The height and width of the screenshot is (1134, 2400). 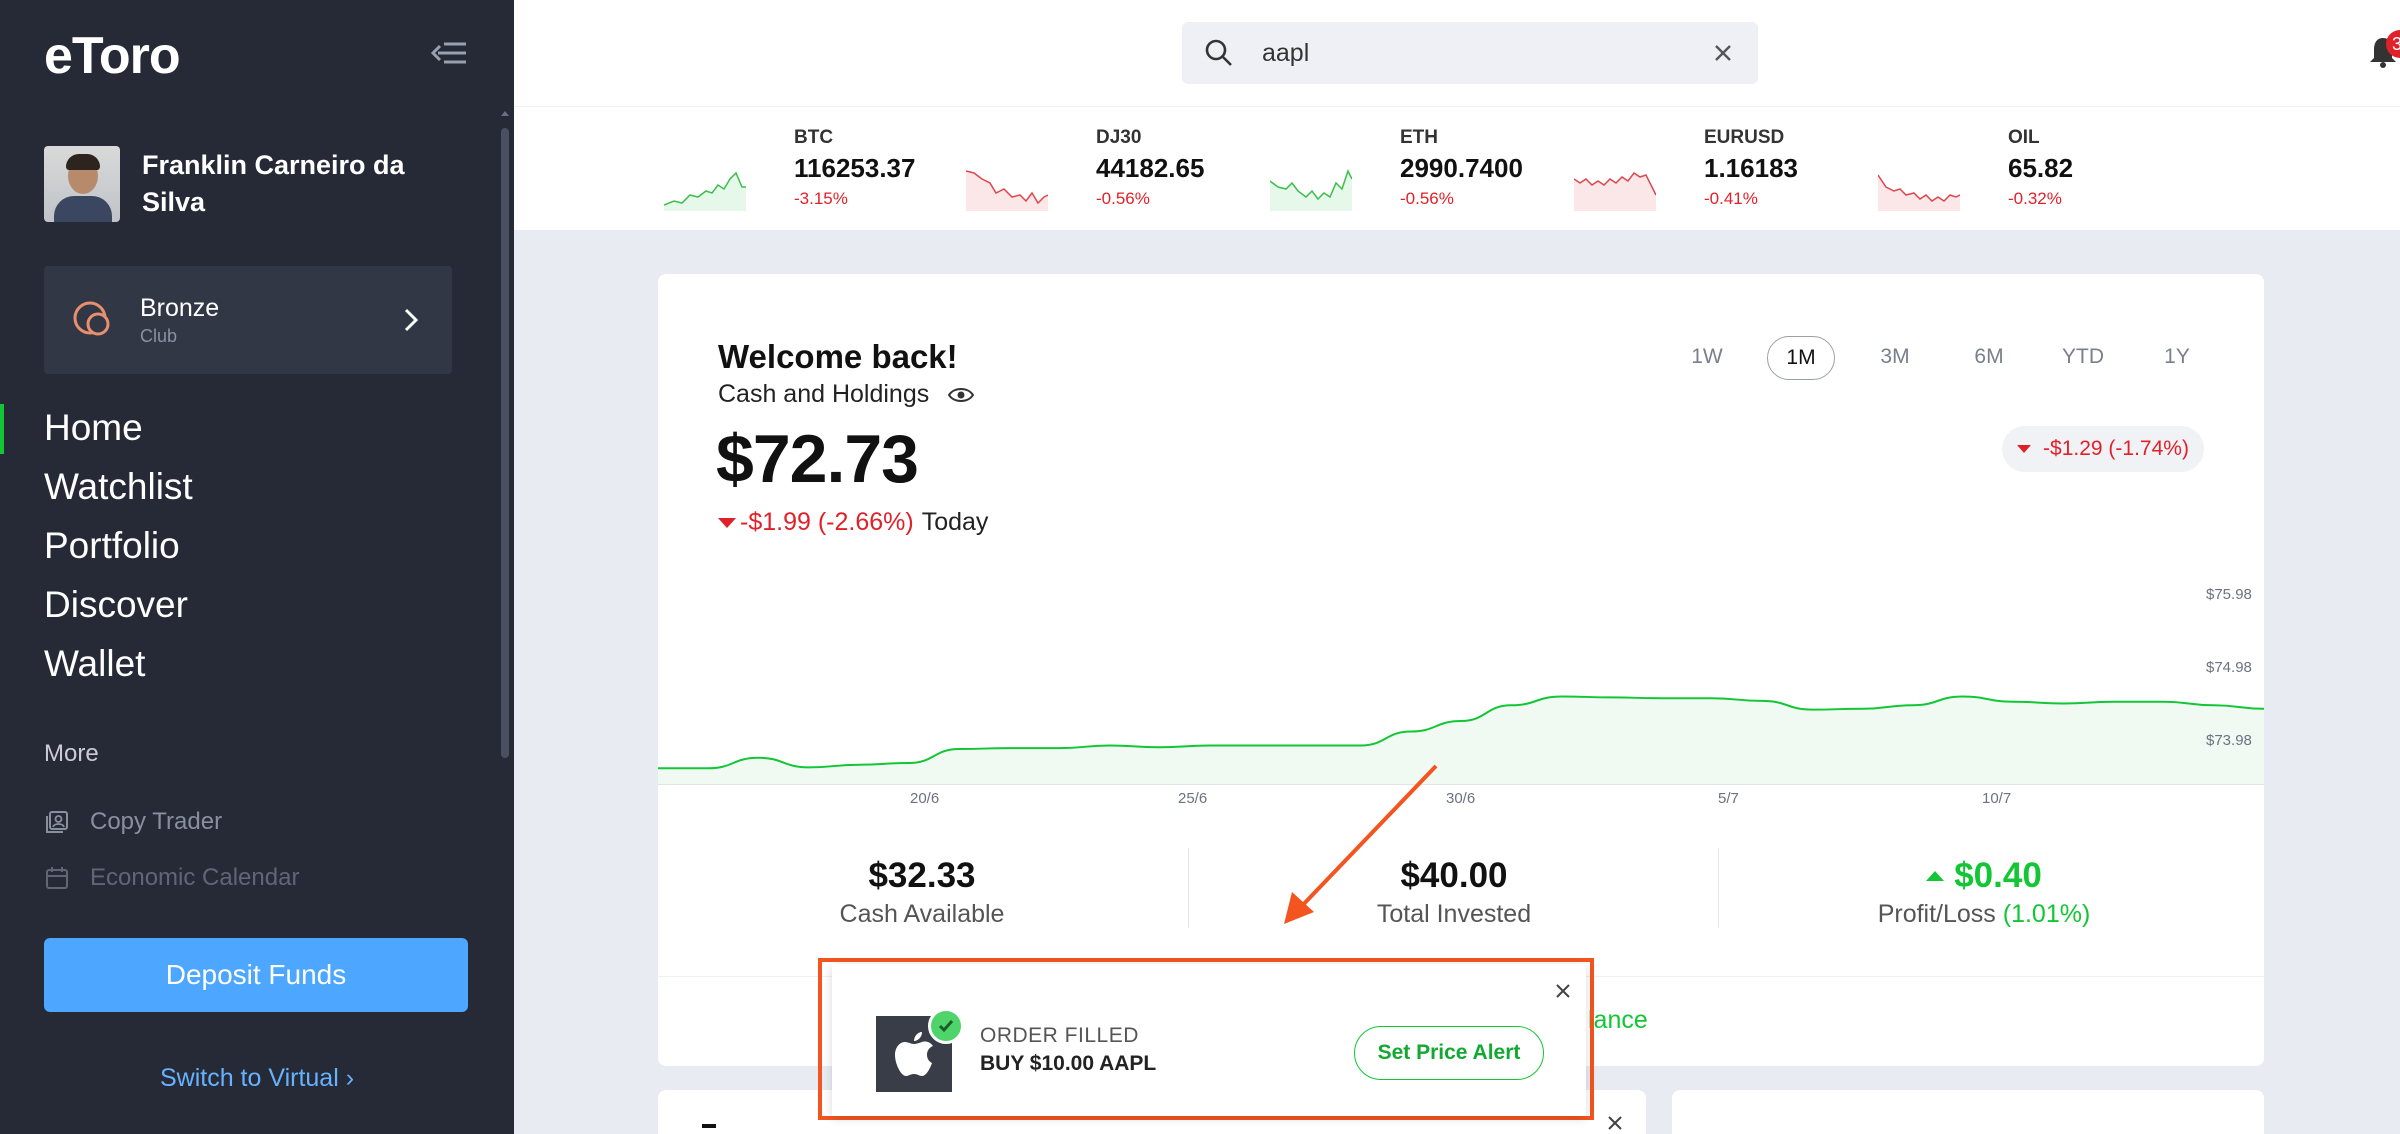 What do you see at coordinates (256, 975) in the screenshot?
I see `deposit-funds-button: Deposit Funds` at bounding box center [256, 975].